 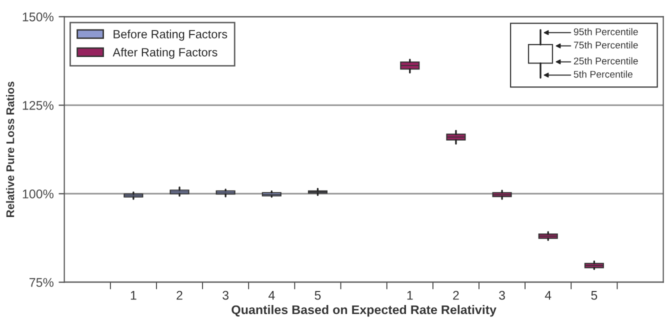 I want to click on legend-label: Before Rating Factors, so click(x=171, y=35).